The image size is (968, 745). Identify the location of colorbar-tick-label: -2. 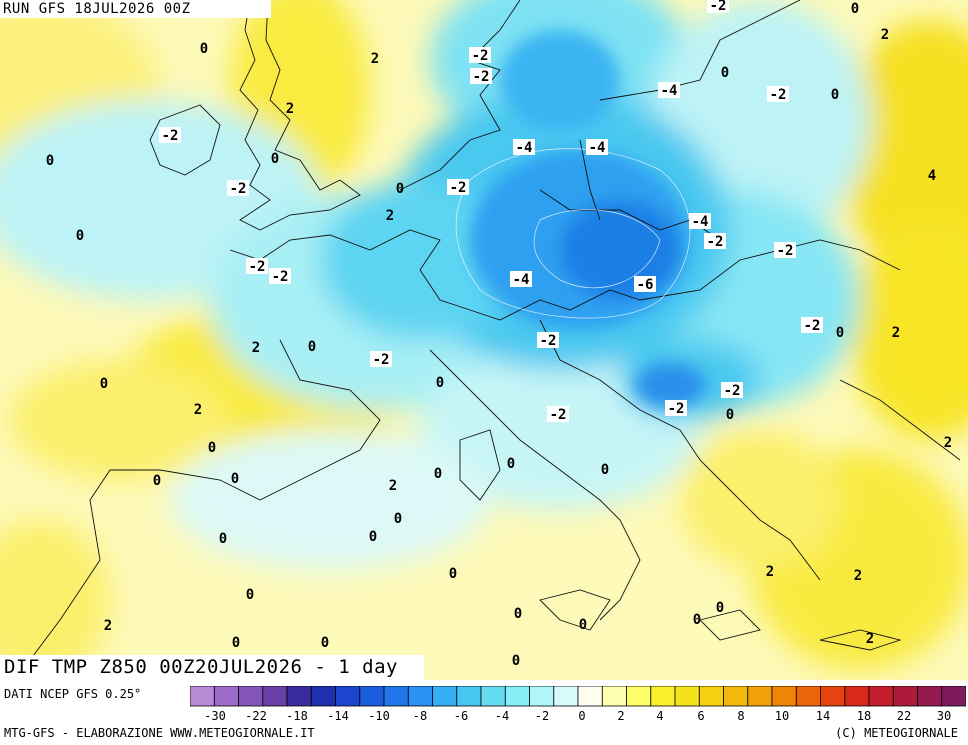
(542, 716).